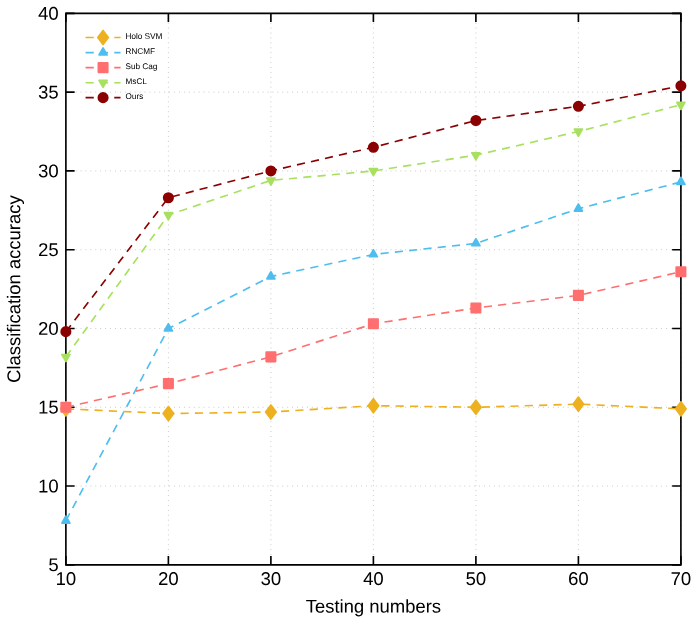 Image resolution: width=698 pixels, height=624 pixels. What do you see at coordinates (373, 608) in the screenshot?
I see `x-axis-title: Testing numbers` at bounding box center [373, 608].